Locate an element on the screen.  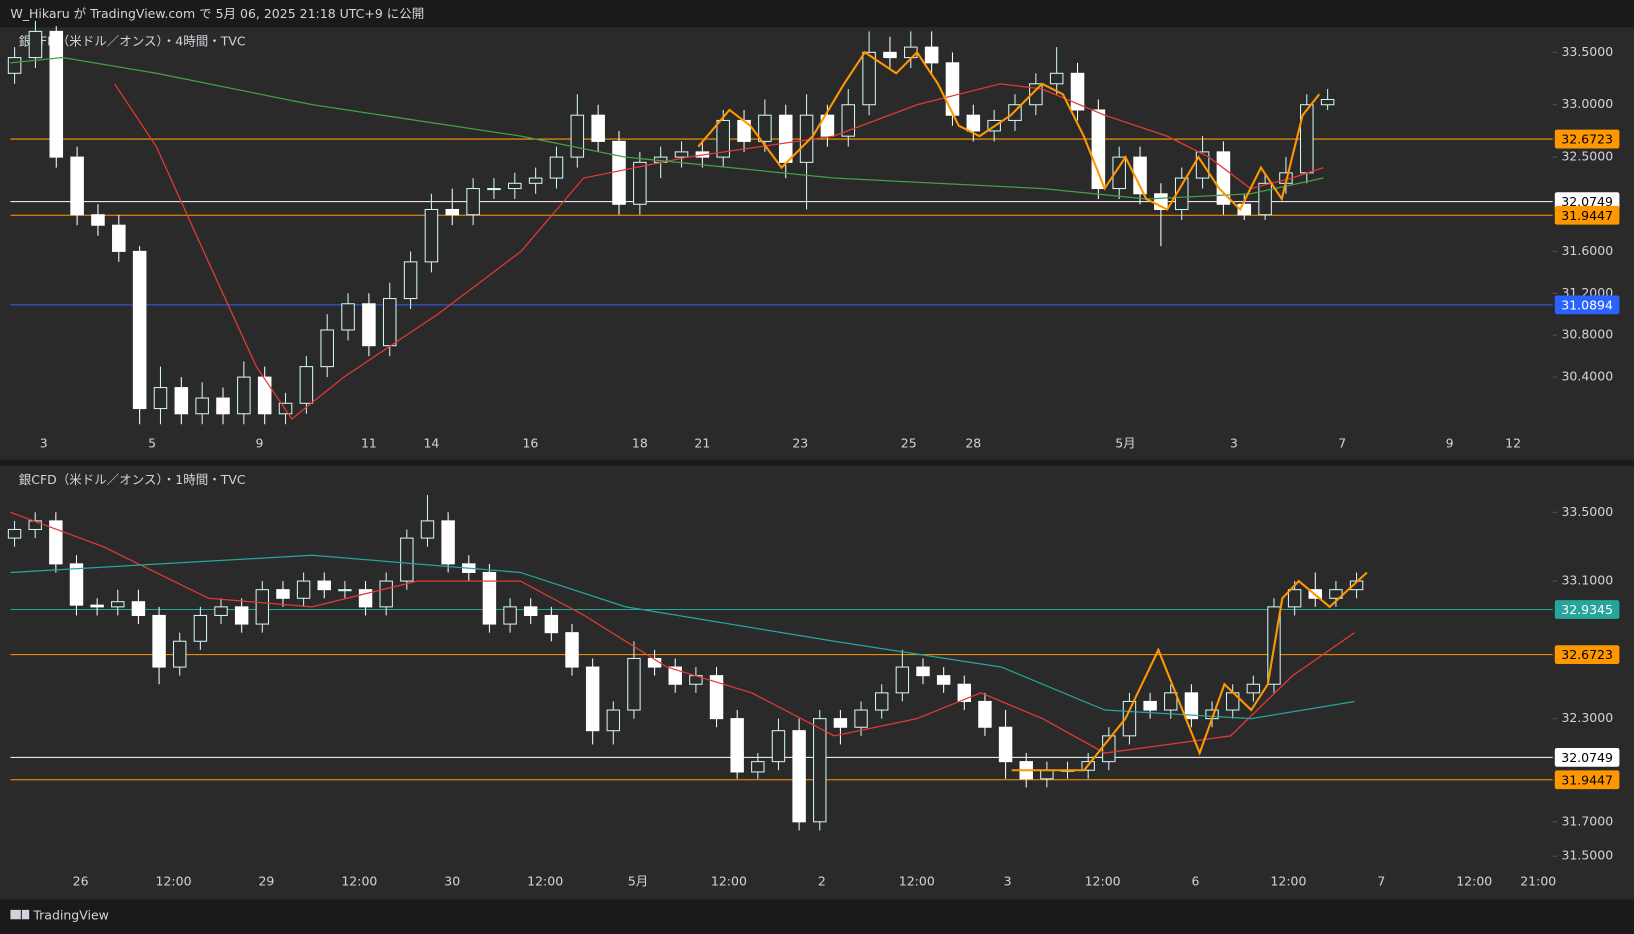
y-tick-label: 31.7000 is located at coordinates (1587, 820).